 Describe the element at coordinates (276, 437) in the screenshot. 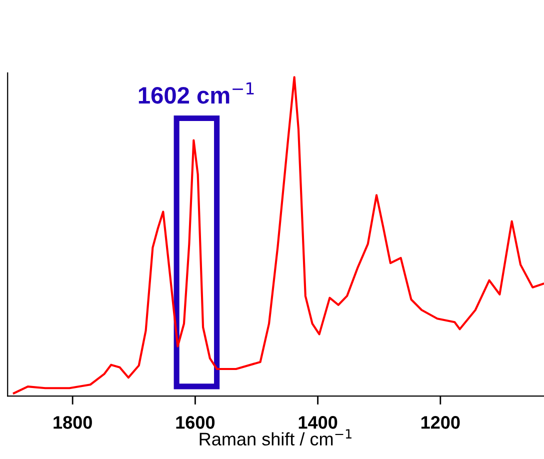

I see `x-axis-title: Raman shift / cm$^{−1}$` at that location.